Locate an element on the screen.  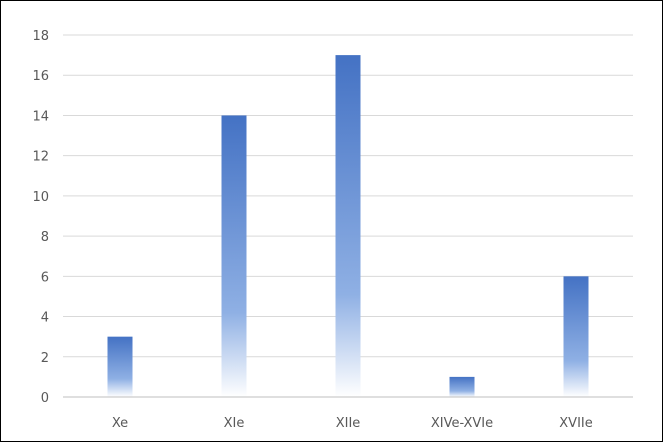
y-tick-label: 16 is located at coordinates (40, 76).